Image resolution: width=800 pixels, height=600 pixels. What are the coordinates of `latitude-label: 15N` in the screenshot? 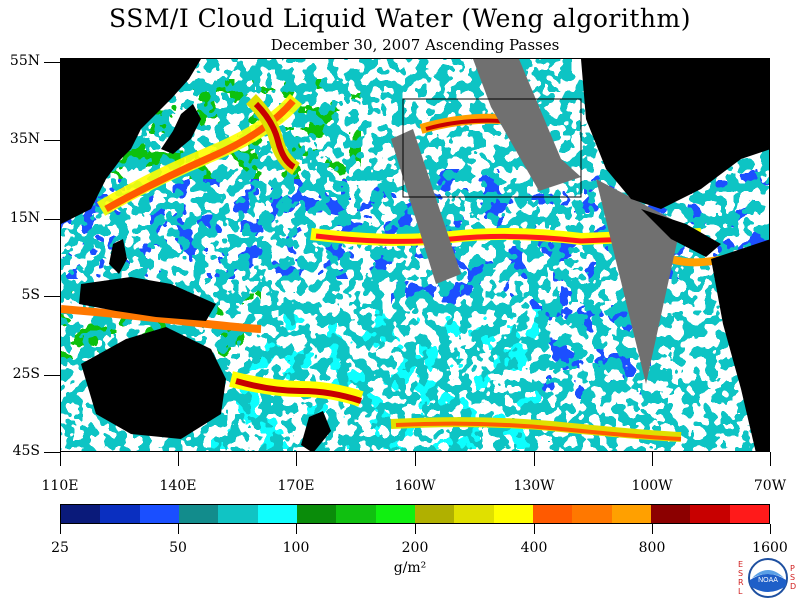 It's located at (24, 218).